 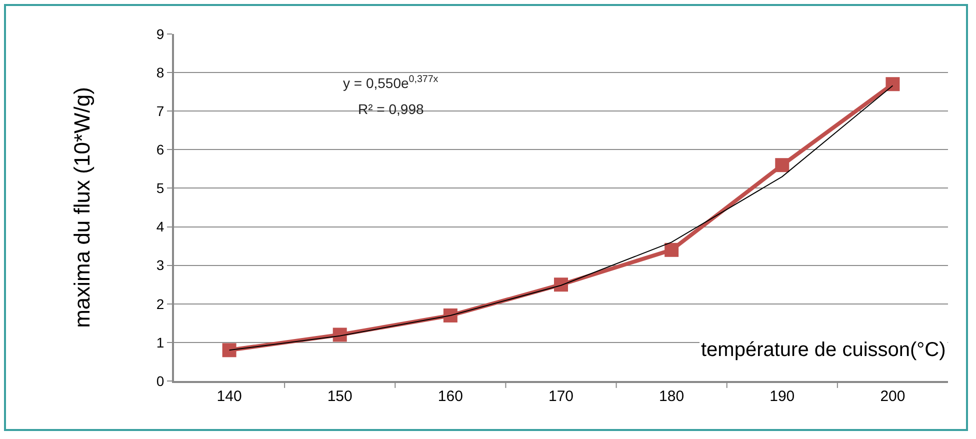 I want to click on x-tick-label: 160, so click(x=450, y=396).